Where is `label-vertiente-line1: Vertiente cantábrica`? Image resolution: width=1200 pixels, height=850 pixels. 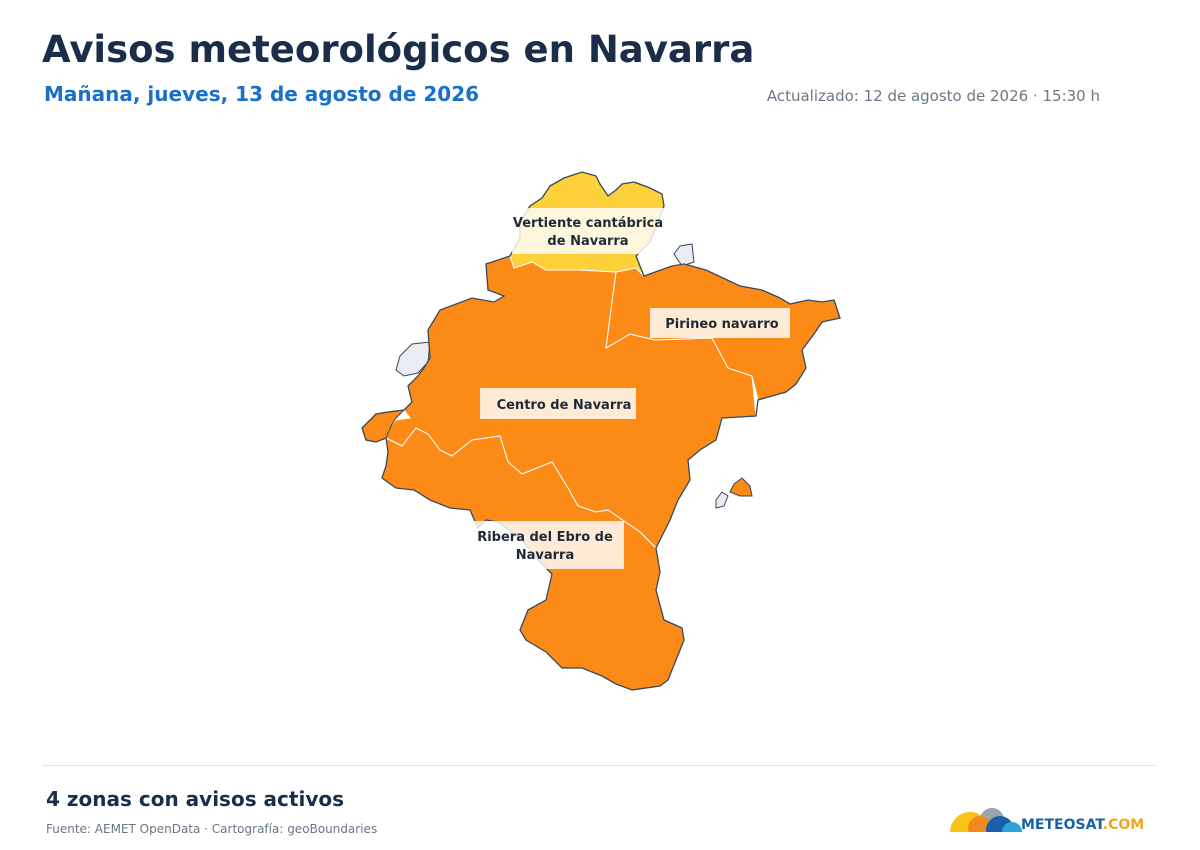 label-vertiente-line1: Vertiente cantábrica is located at coordinates (588, 223).